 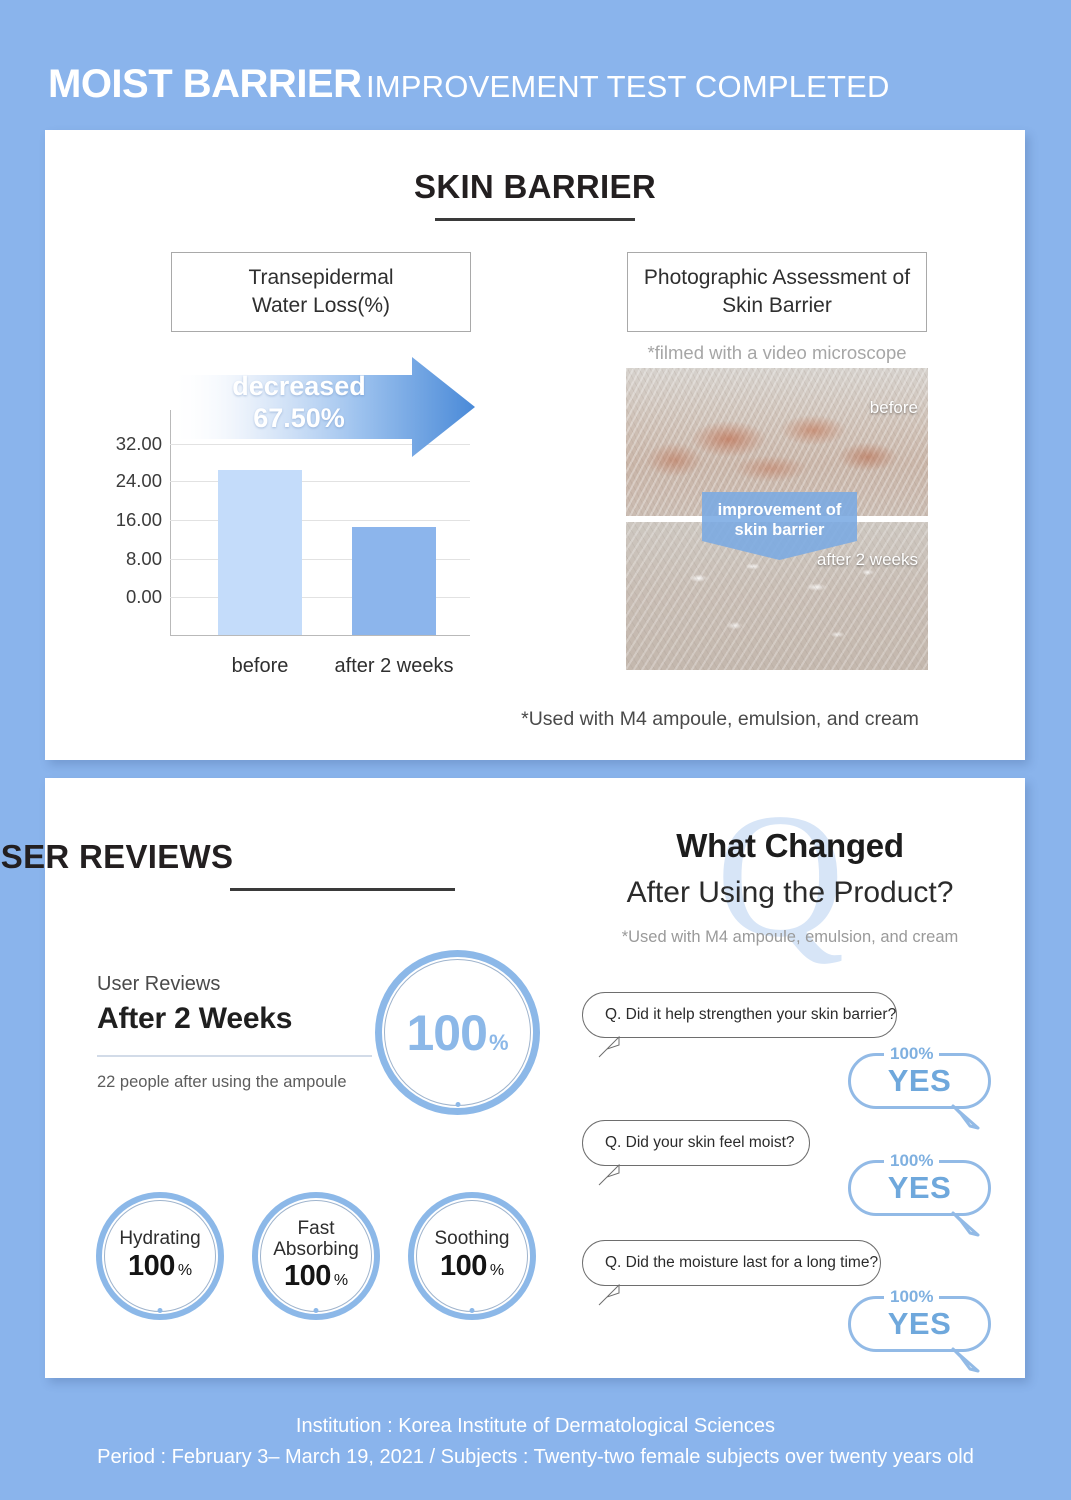 I want to click on badge-hydrating: Hydrating 100 %, so click(x=160, y=1256).